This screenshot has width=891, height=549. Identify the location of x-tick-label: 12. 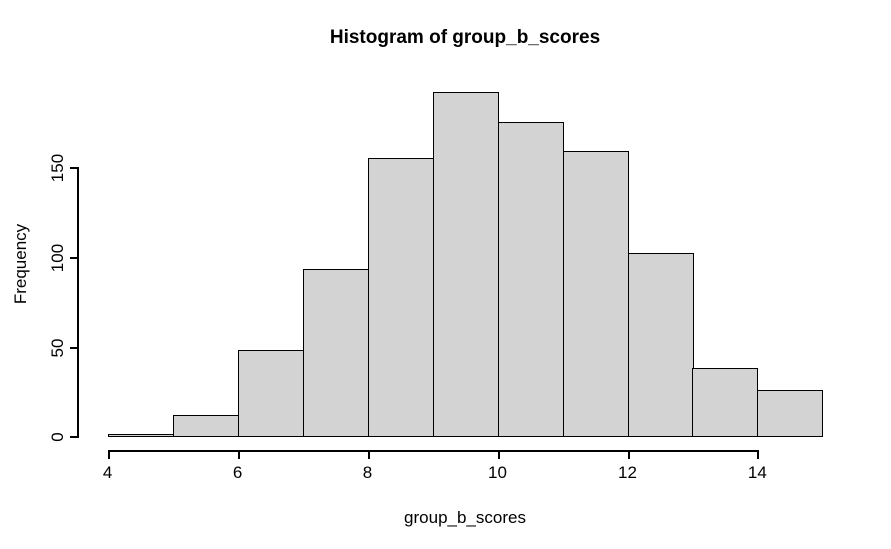
(627, 472).